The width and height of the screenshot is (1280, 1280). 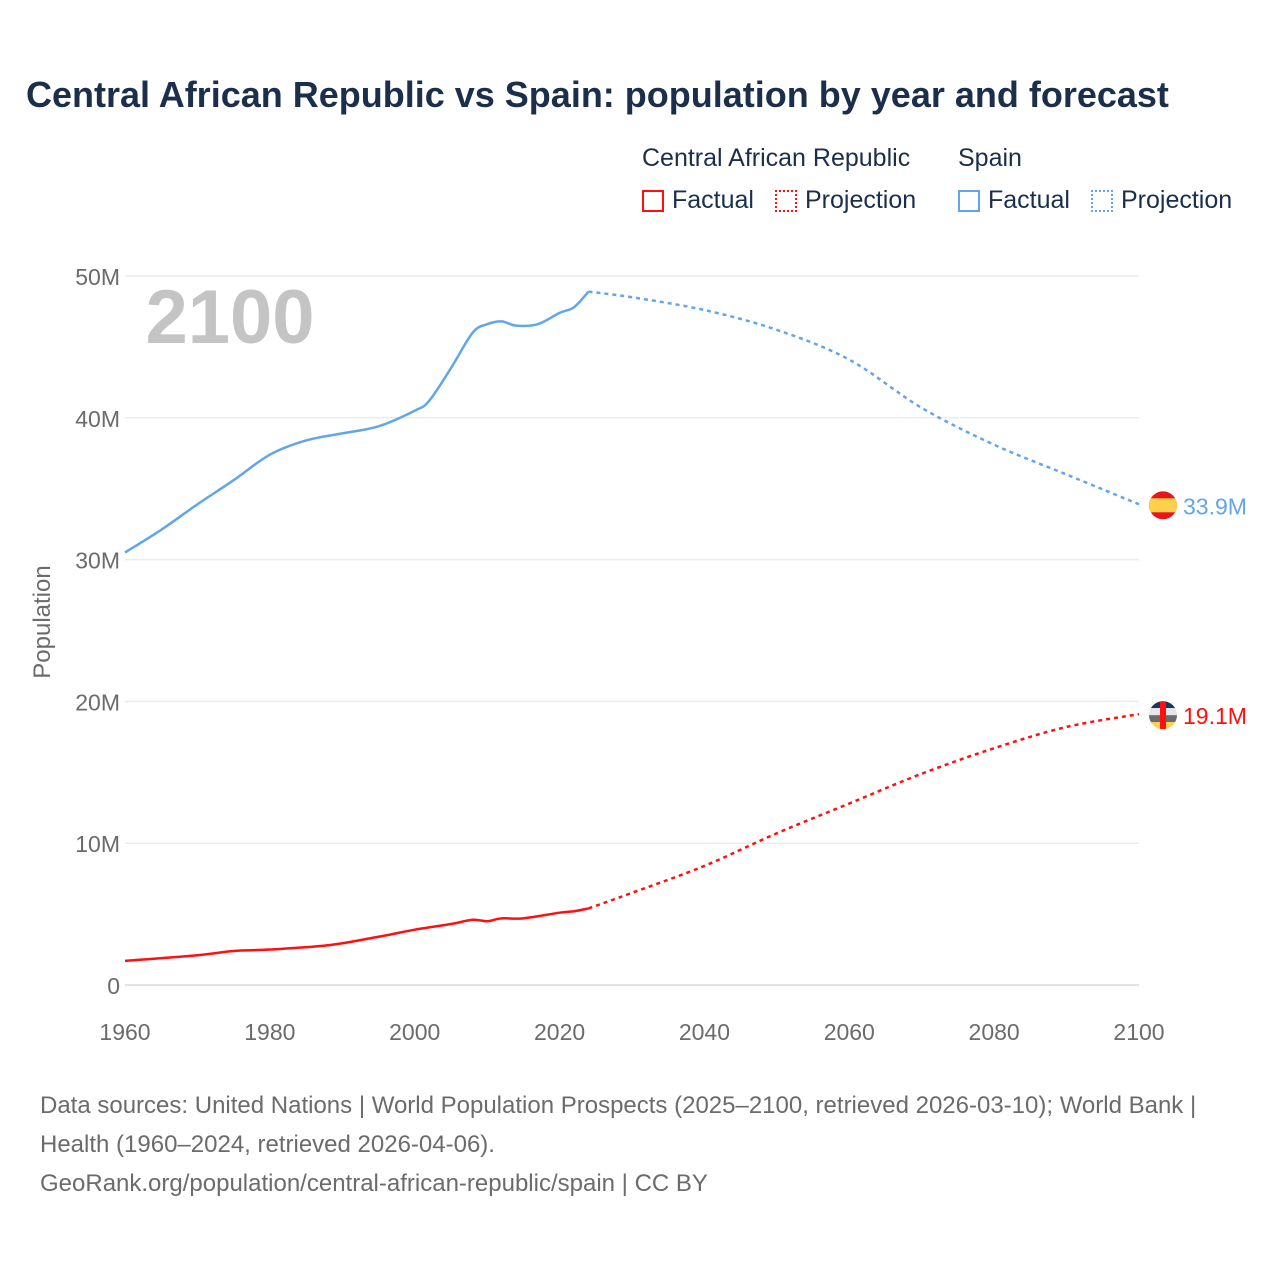 What do you see at coordinates (990, 158) in the screenshot?
I see `legend-group-spain: Spain` at bounding box center [990, 158].